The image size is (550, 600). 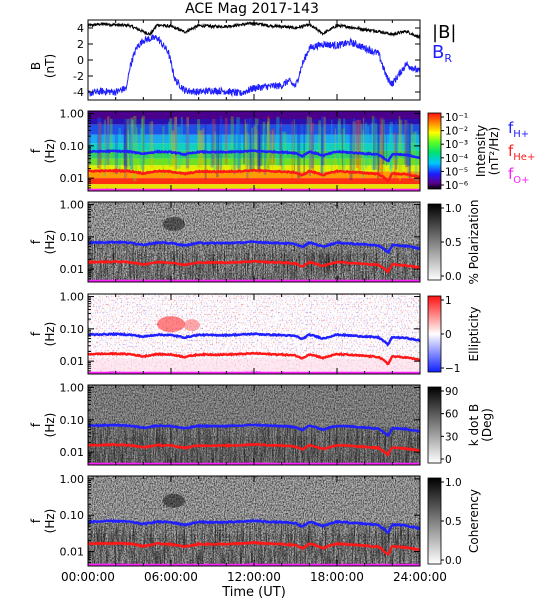 What do you see at coordinates (254, 548) in the screenshot?
I see `coherency-fHe-line` at bounding box center [254, 548].